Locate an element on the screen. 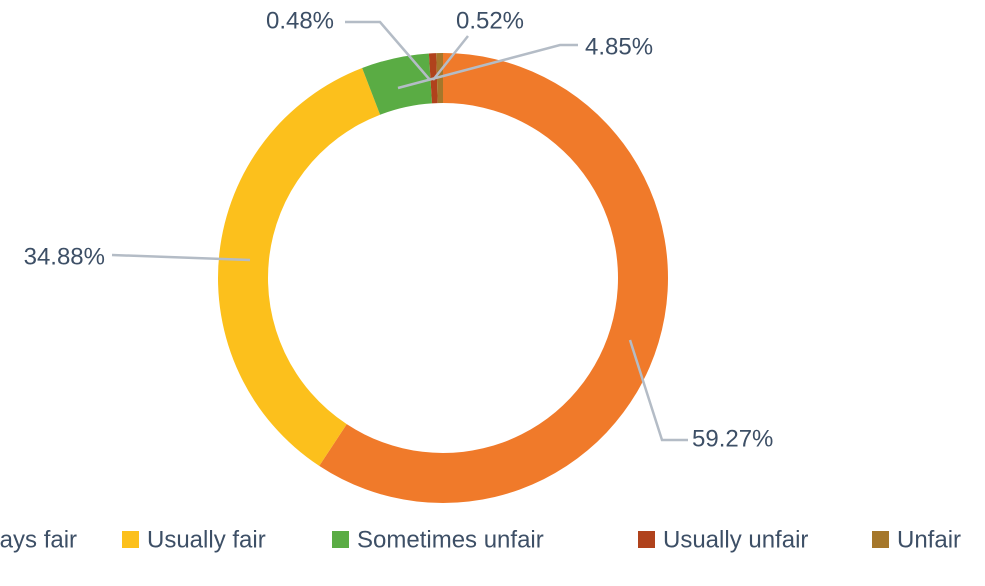 The width and height of the screenshot is (985, 586). legend-label: Usually fair is located at coordinates (206, 539).